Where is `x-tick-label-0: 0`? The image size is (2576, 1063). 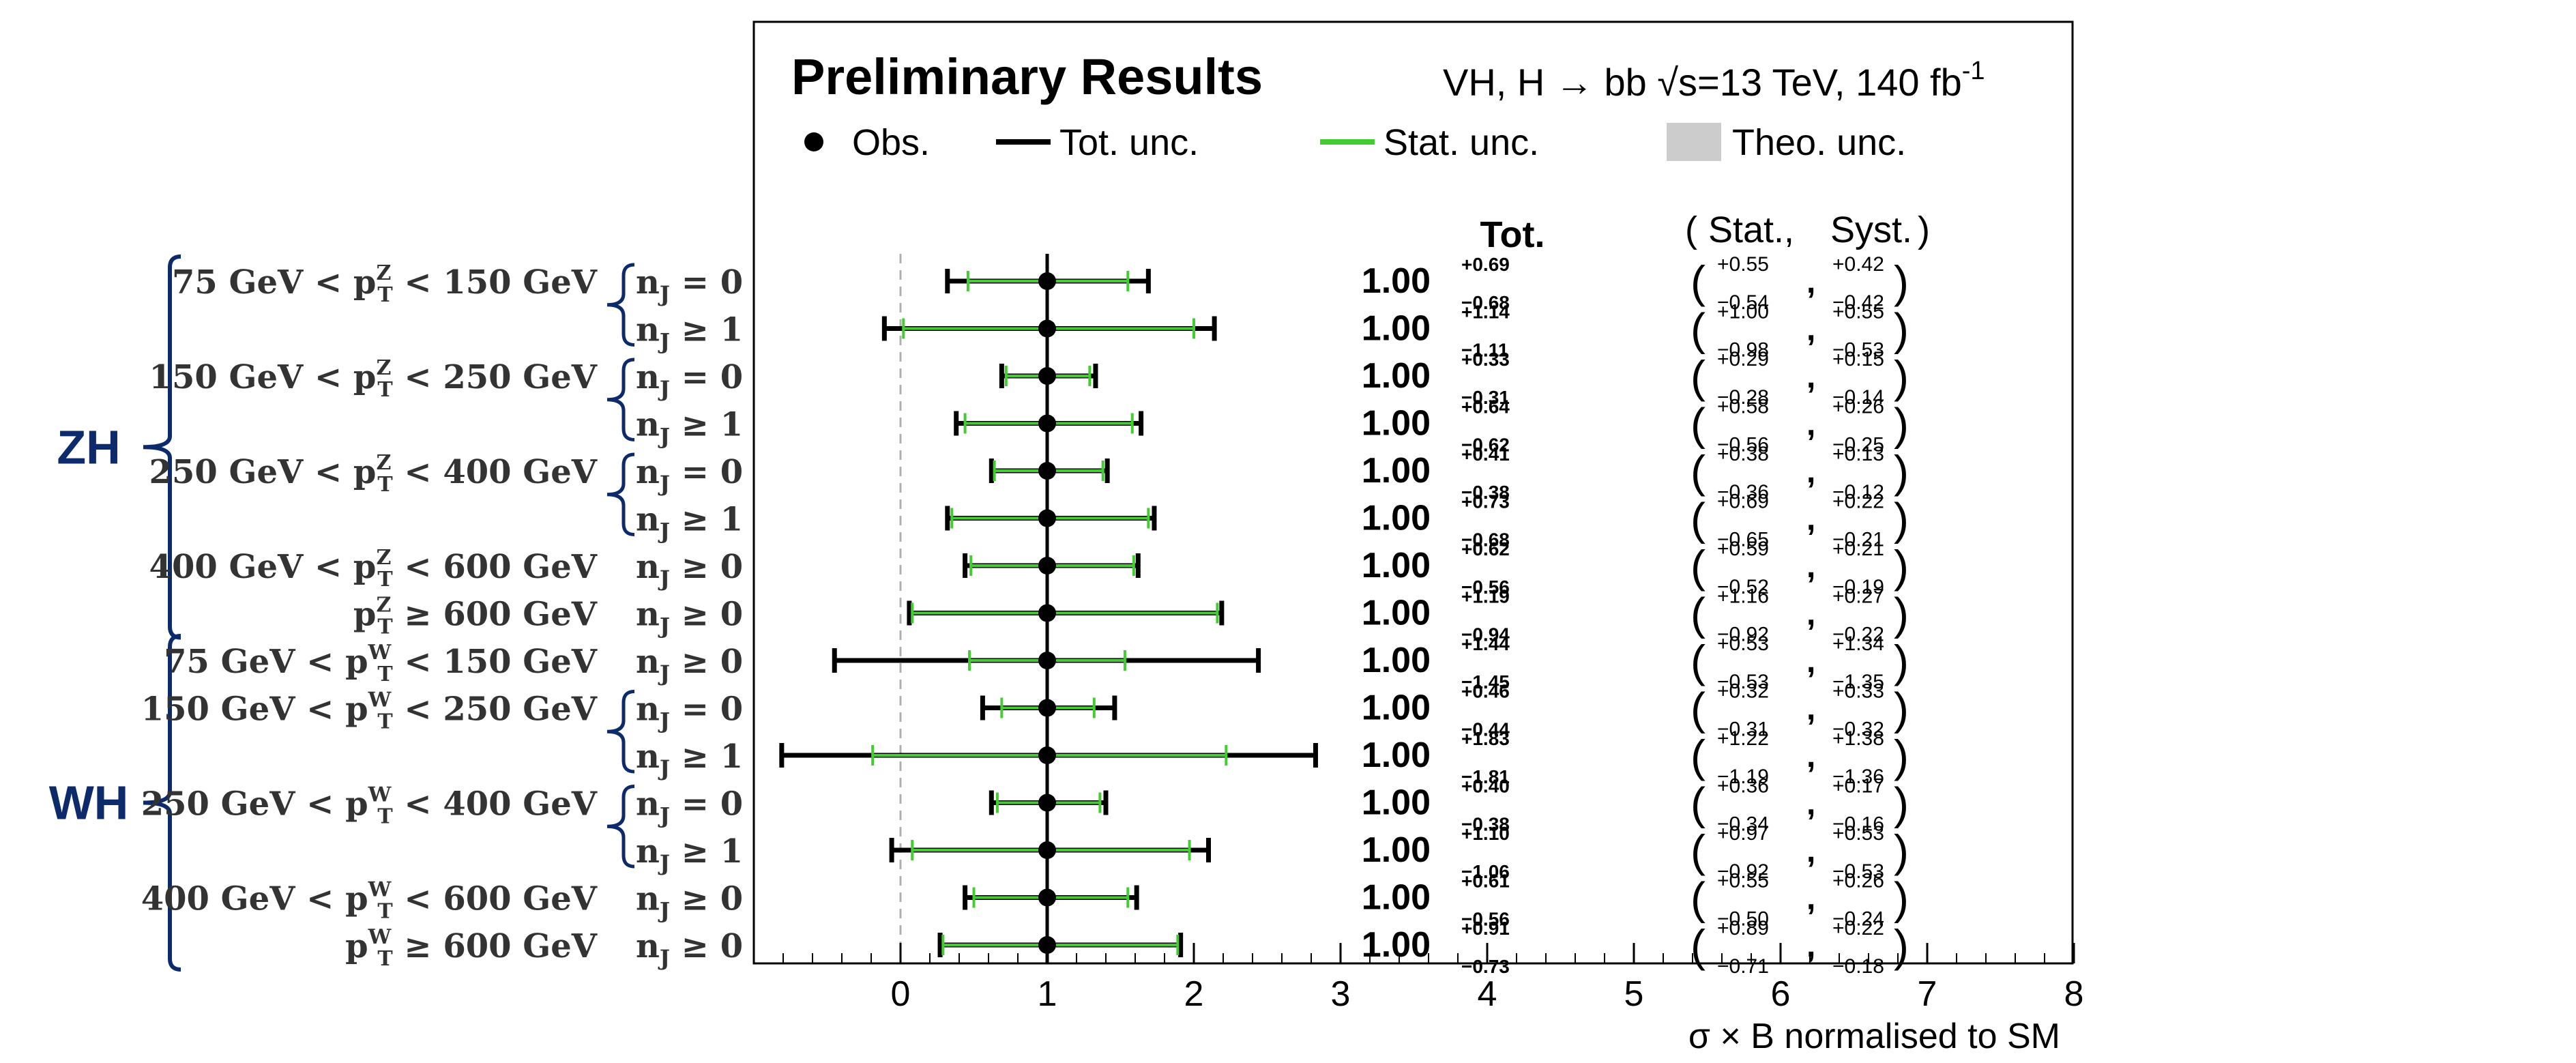
x-tick-label-0: 0 is located at coordinates (901, 994).